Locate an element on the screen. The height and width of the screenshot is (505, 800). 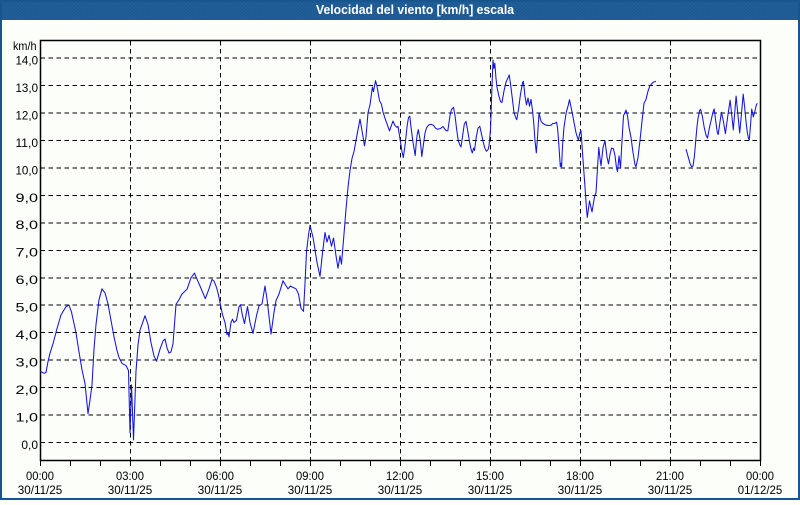
svg-text: 13,0 is located at coordinates (27, 88).